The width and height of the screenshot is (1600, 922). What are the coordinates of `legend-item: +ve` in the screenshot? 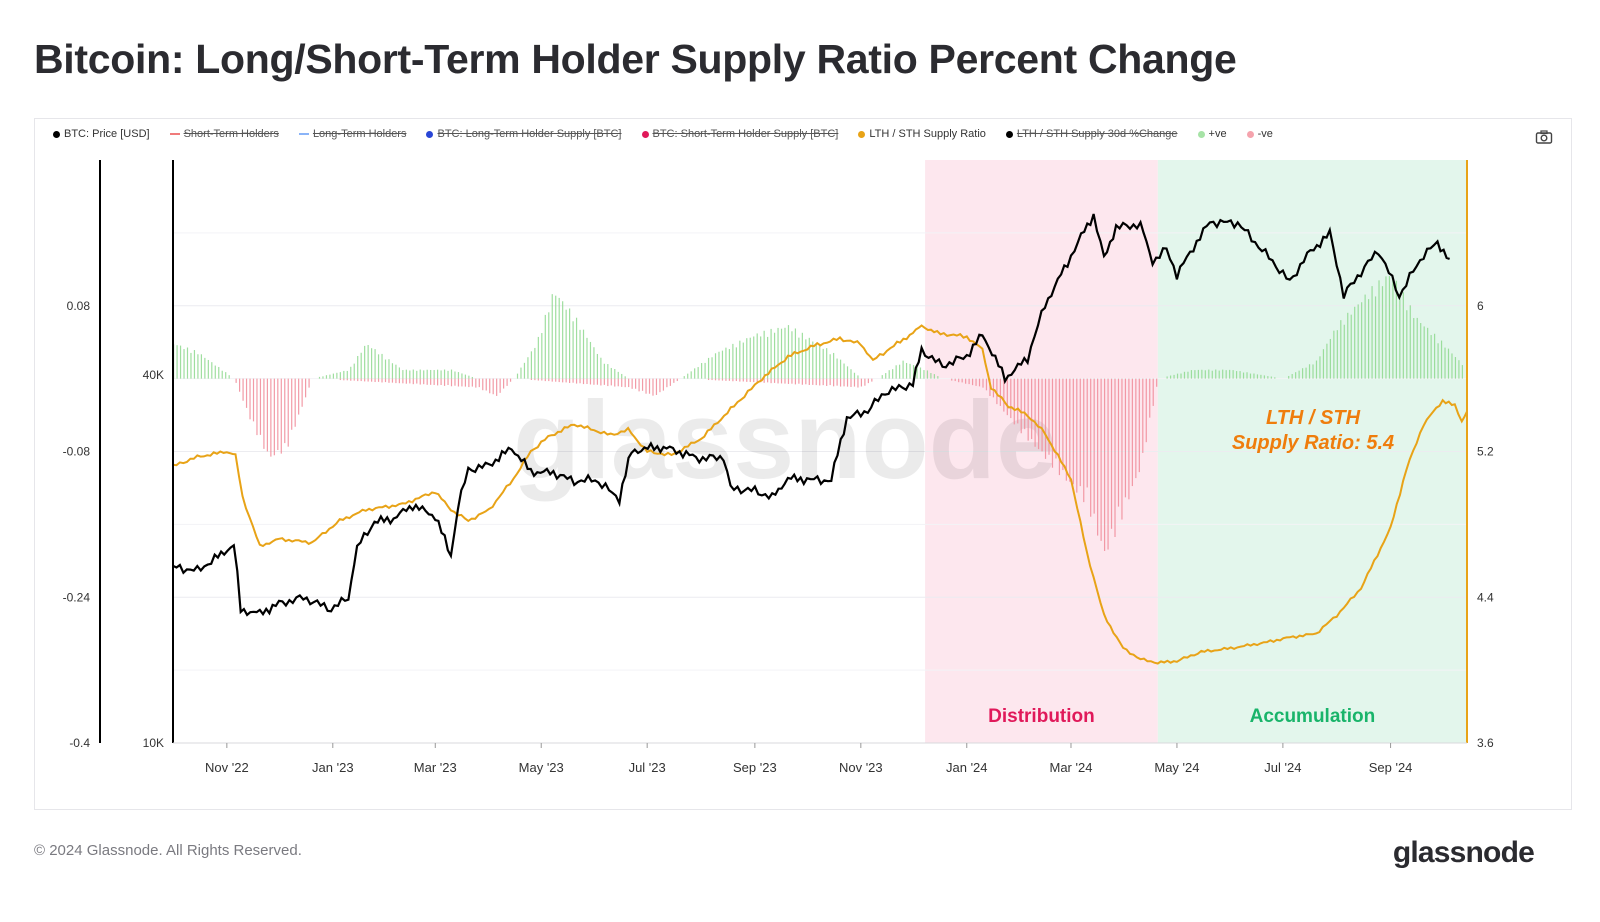 It's located at (1212, 134).